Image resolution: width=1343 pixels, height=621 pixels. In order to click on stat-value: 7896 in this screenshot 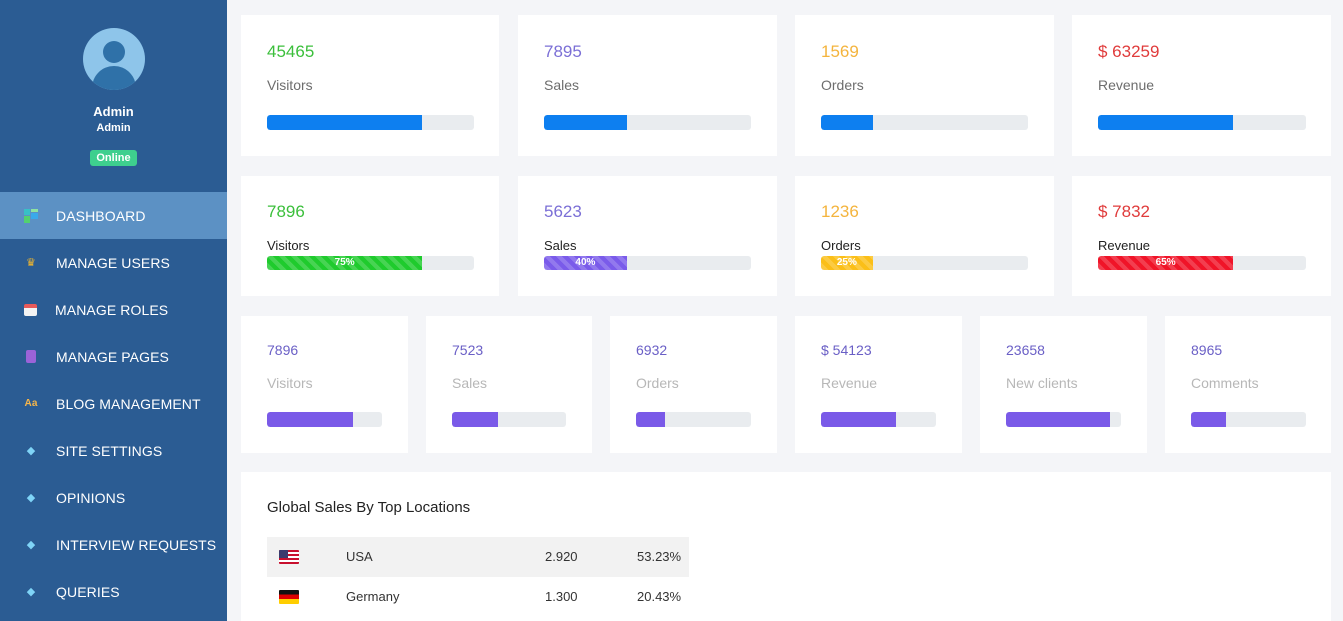, I will do `click(286, 211)`.